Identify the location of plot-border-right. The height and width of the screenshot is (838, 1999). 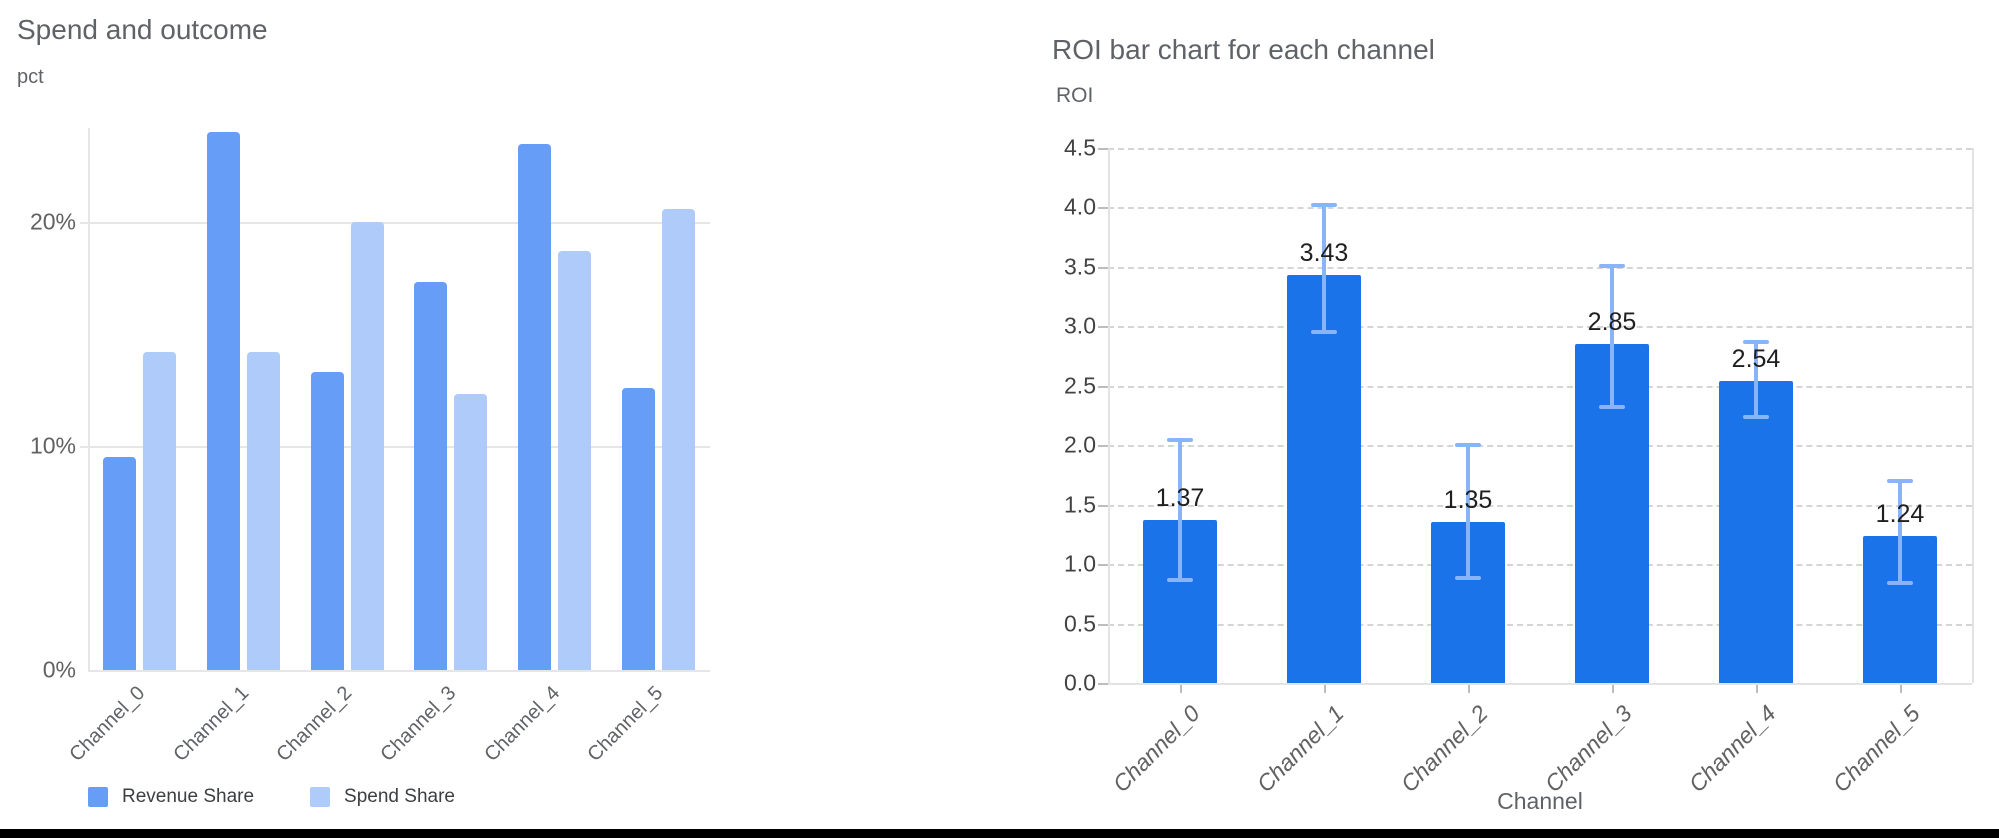
(1973, 415).